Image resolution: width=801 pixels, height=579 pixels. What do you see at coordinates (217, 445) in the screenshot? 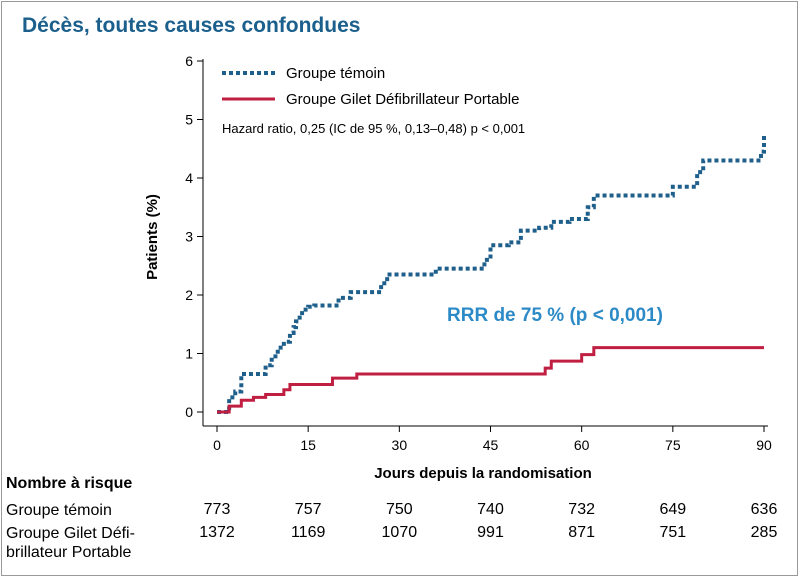
I see `x-tick-label: 0` at bounding box center [217, 445].